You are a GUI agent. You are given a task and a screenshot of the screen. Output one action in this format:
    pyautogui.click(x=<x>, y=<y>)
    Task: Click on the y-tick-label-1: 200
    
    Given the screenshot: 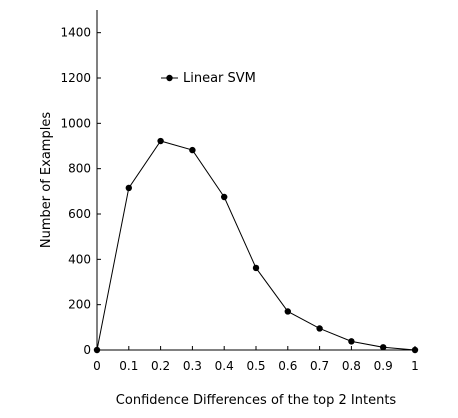 What is the action you would take?
    pyautogui.click(x=79, y=305)
    